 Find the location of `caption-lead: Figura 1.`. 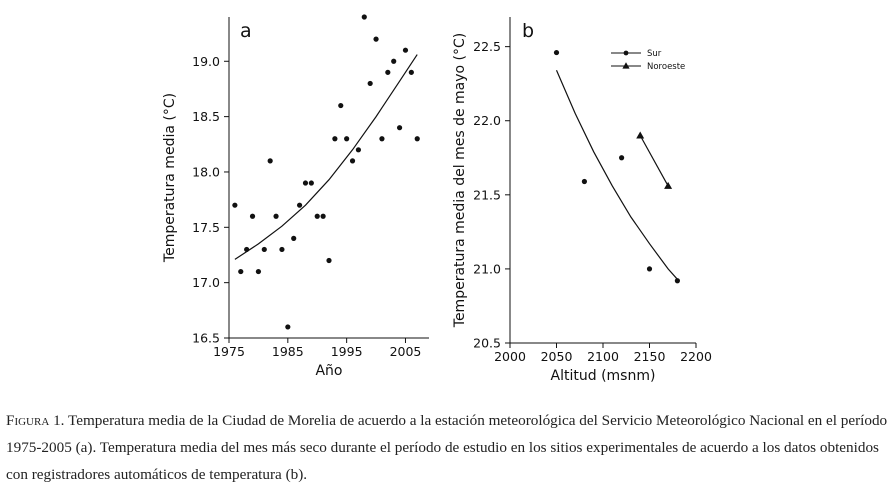

caption-lead: Figura 1. is located at coordinates (35, 420).